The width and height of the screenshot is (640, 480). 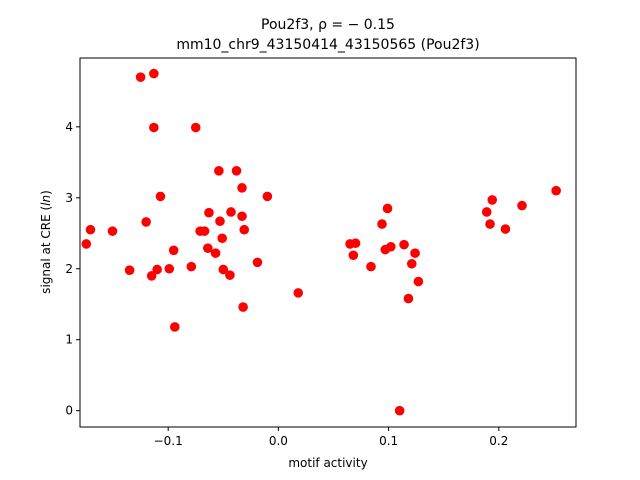 What do you see at coordinates (69, 198) in the screenshot?
I see `y-tick-label: 3` at bounding box center [69, 198].